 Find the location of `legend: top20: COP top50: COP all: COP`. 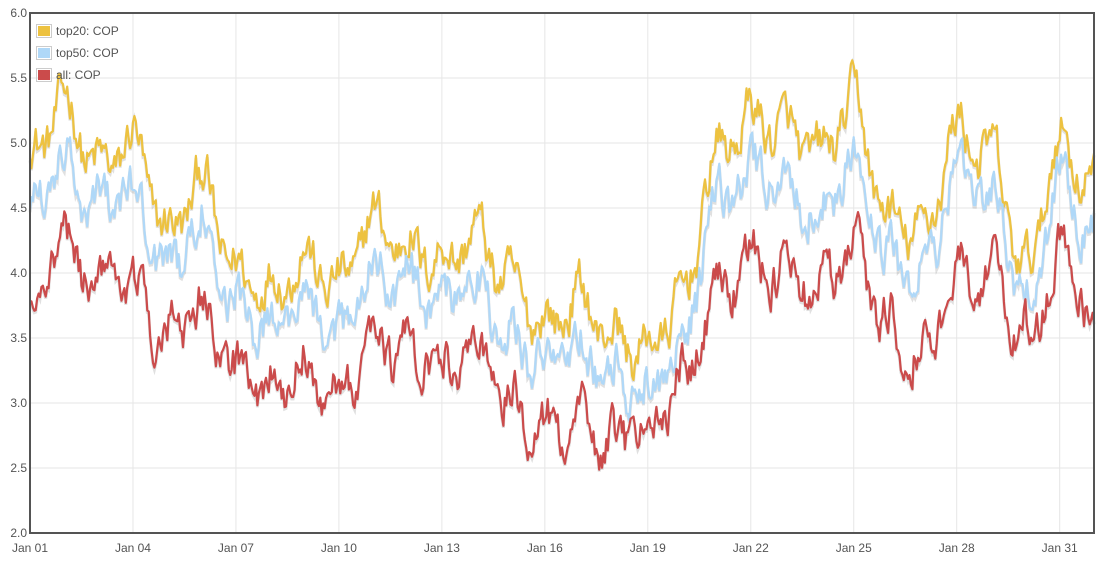

legend: top20: COP top50: COP all: COP is located at coordinates (77, 53).